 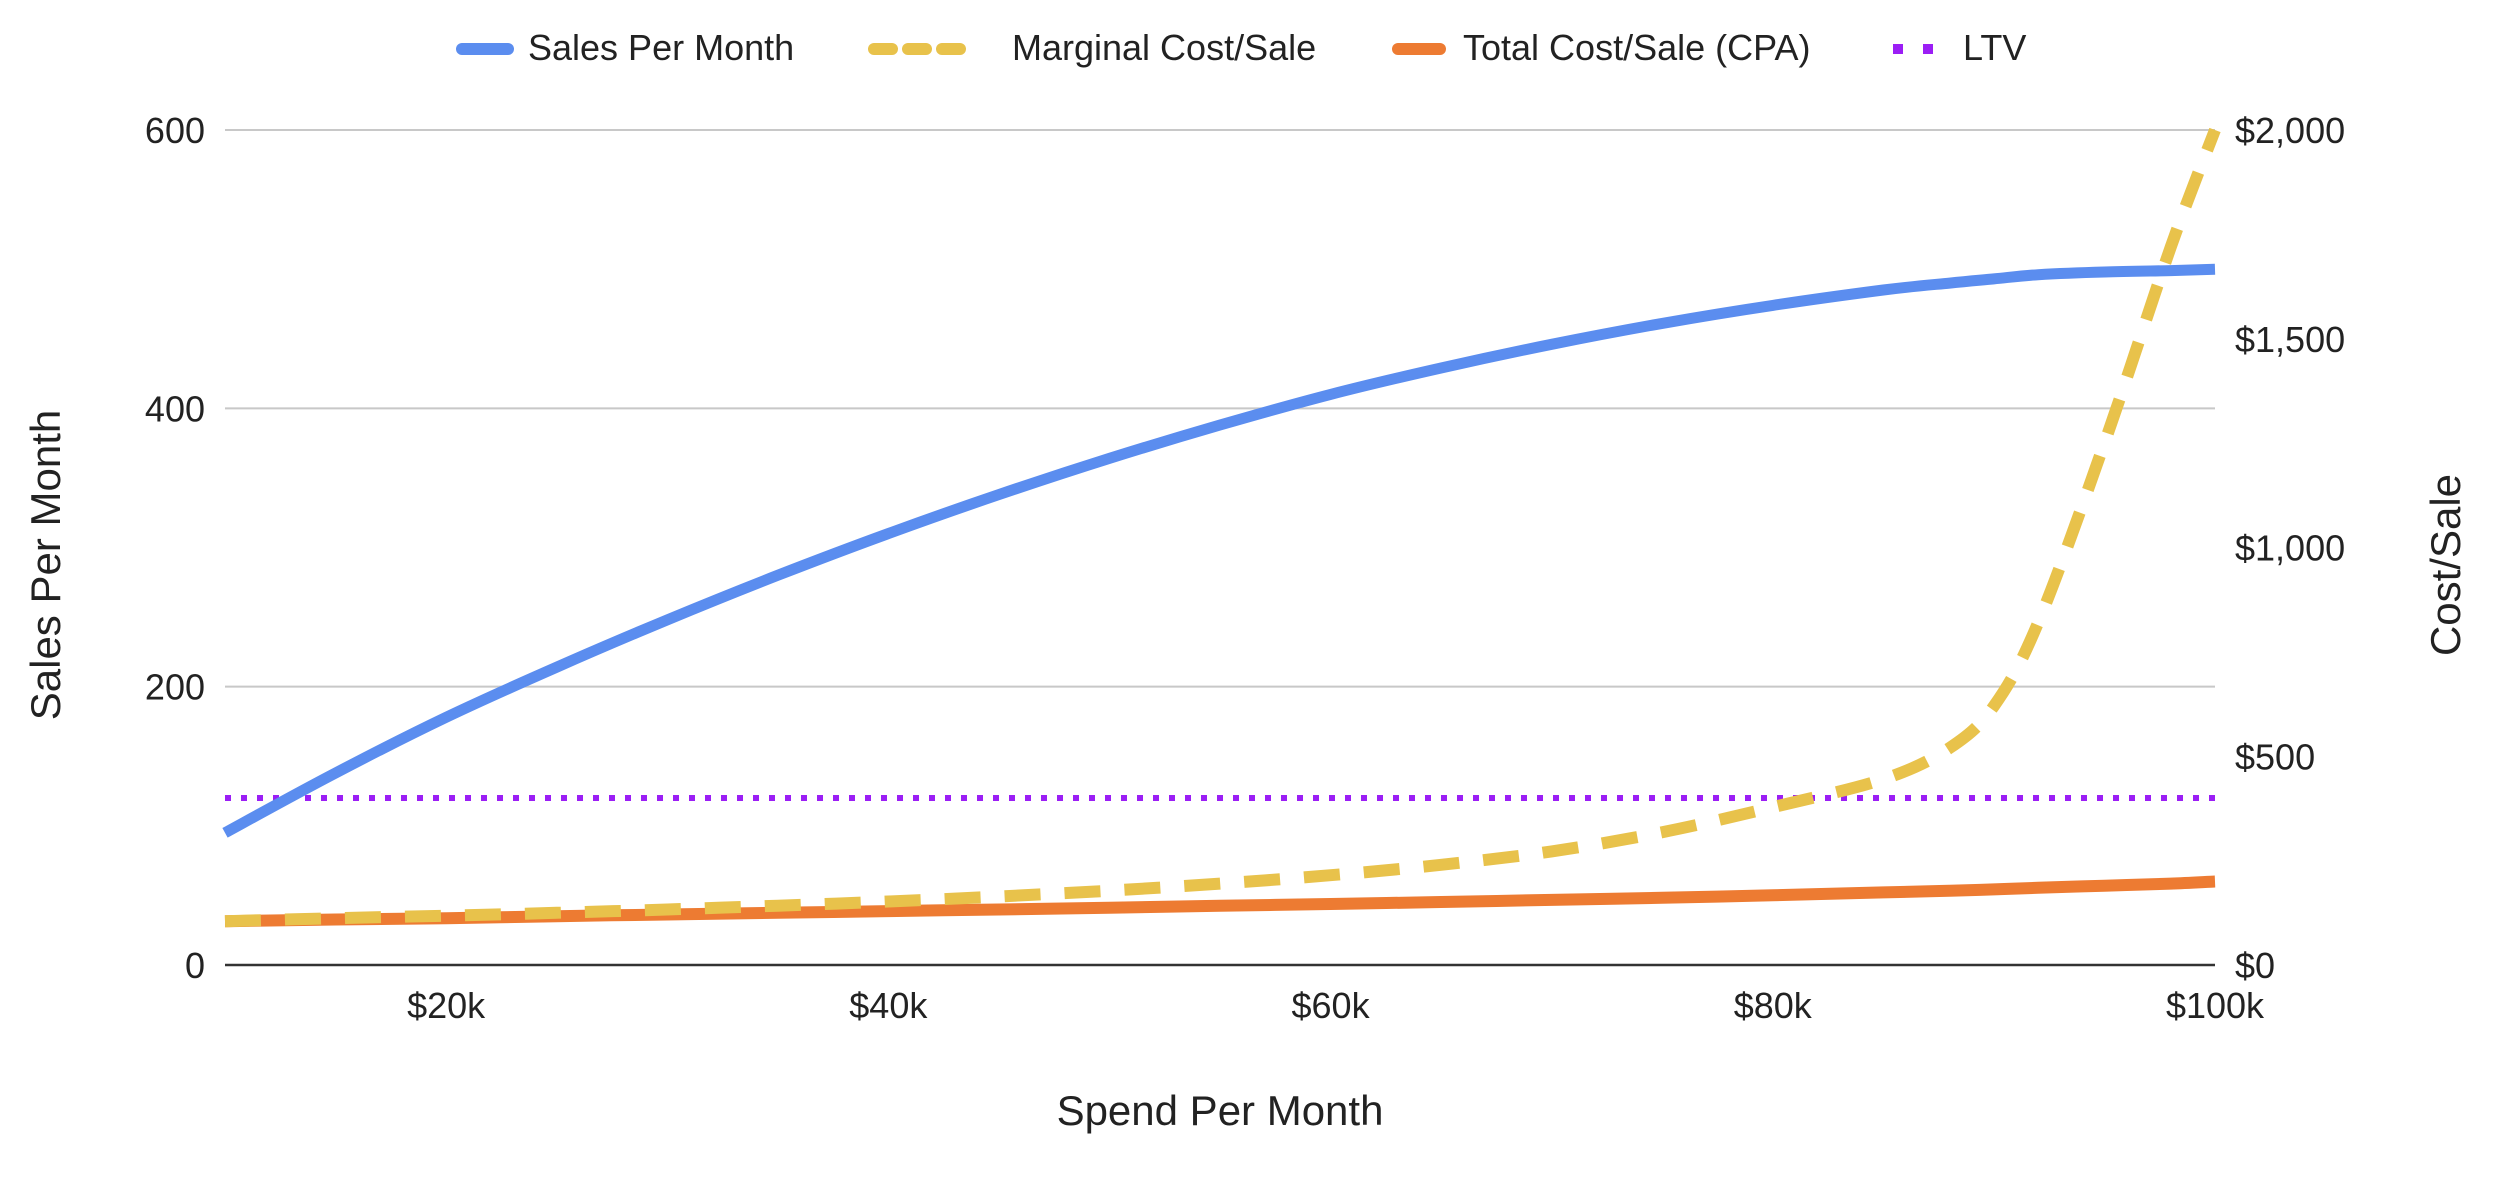 I want to click on x-tick-label: $40k, so click(x=888, y=1005).